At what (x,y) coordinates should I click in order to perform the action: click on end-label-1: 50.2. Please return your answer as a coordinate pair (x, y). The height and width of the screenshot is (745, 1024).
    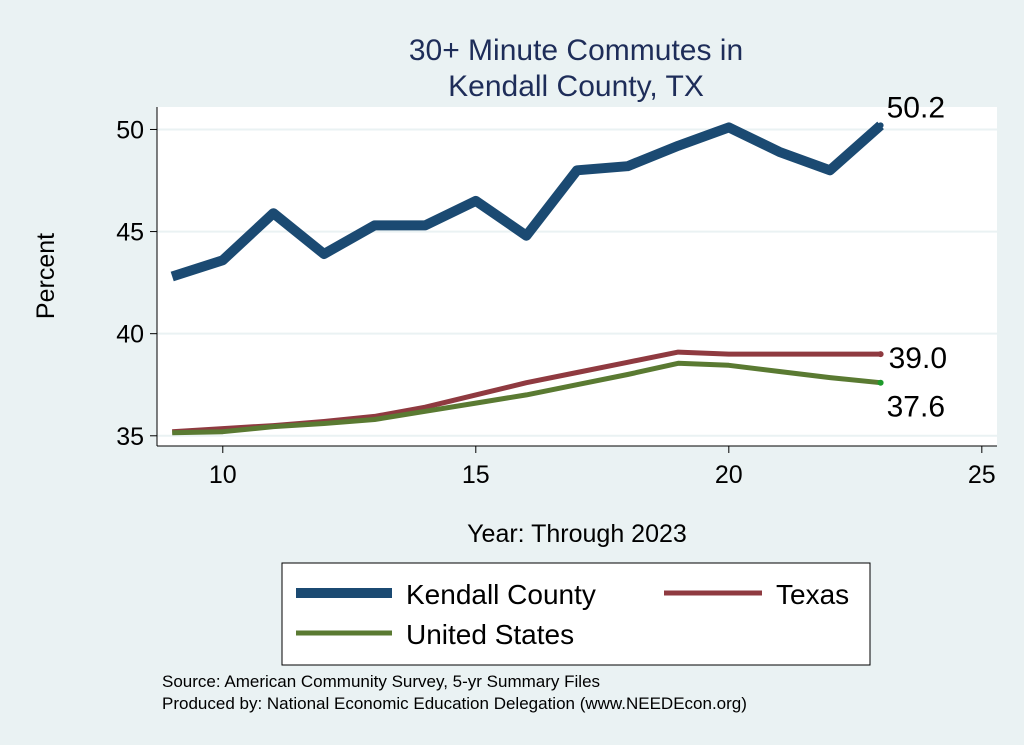
    Looking at the image, I should click on (916, 107).